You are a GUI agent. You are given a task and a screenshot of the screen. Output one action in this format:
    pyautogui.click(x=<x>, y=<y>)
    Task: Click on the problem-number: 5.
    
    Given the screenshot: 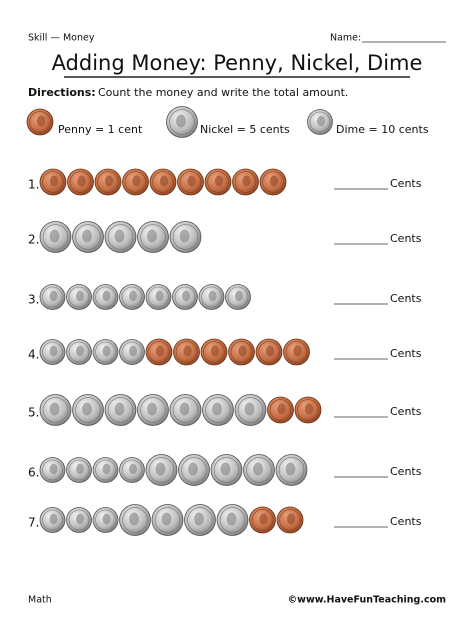 What is the action you would take?
    pyautogui.click(x=33, y=413)
    